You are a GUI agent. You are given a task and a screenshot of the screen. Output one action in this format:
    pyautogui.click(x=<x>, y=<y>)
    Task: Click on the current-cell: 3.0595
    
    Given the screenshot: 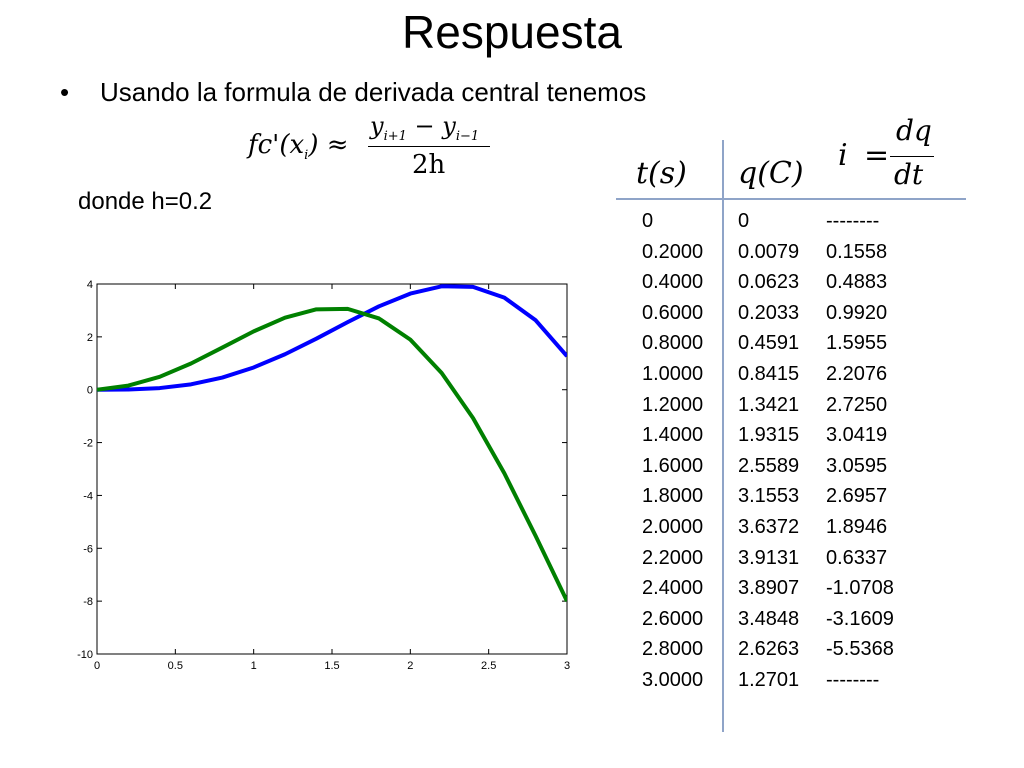 What is the action you would take?
    pyautogui.click(x=857, y=465)
    